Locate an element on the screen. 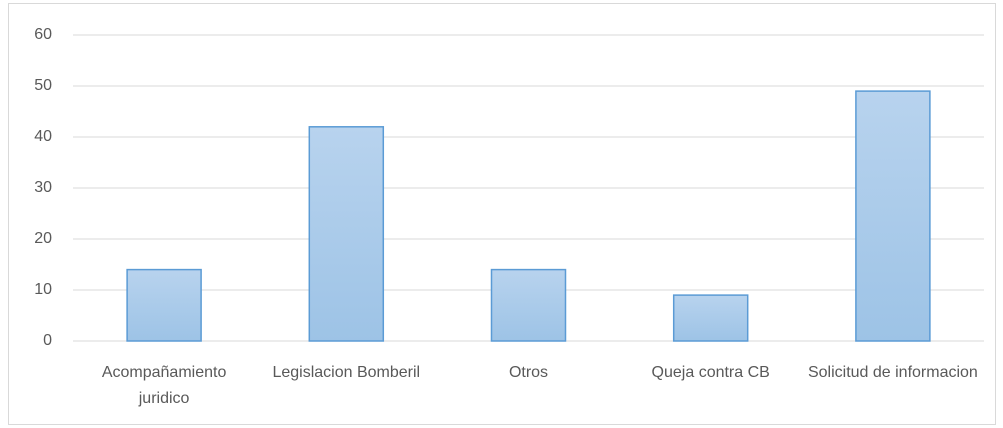  x-tick-label: Otros is located at coordinates (528, 372).